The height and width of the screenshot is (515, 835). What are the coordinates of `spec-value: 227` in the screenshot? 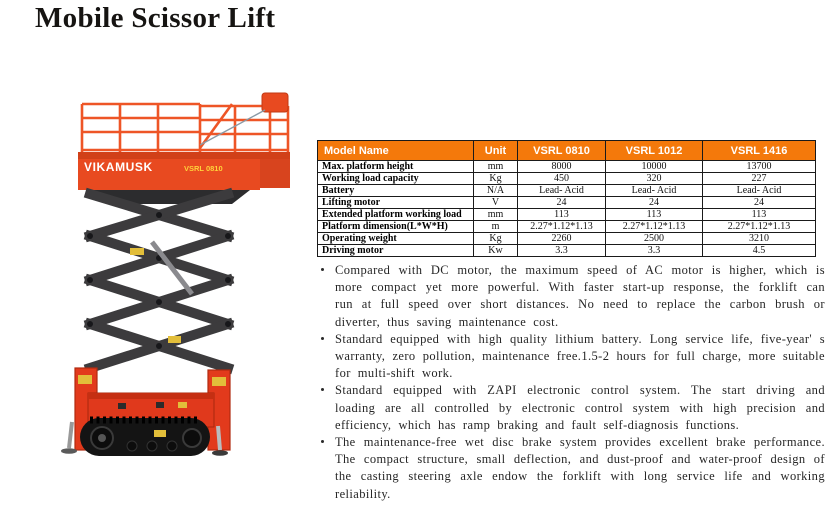 It's located at (759, 178).